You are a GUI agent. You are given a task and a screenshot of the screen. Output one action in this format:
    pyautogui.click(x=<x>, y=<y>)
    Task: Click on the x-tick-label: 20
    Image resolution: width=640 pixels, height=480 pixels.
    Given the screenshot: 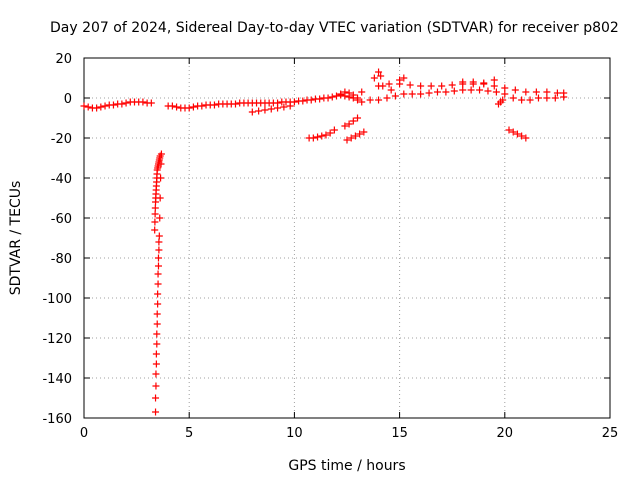 What is the action you would take?
    pyautogui.click(x=505, y=433)
    